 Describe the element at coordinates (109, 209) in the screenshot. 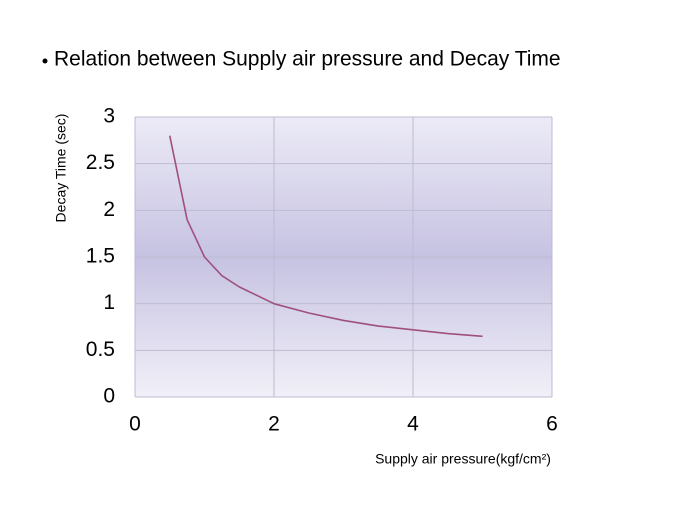

I see `y-tick-label: 2` at that location.